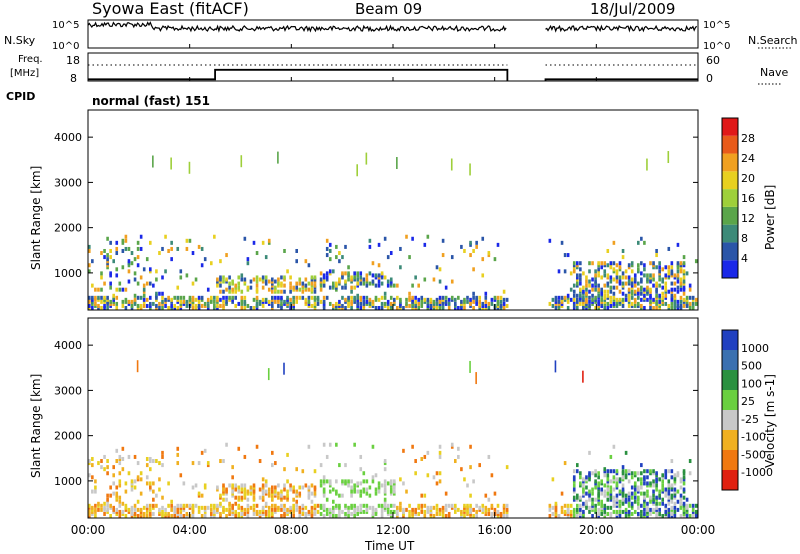  Describe the element at coordinates (748, 178) in the screenshot. I see `colorbar-tick-label: 20` at that location.